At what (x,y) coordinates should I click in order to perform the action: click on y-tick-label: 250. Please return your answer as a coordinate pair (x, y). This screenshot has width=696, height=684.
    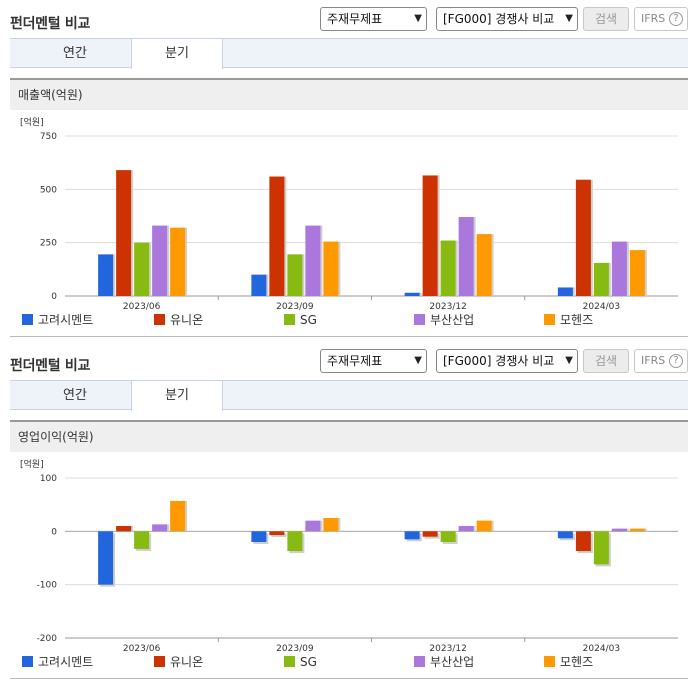
    Looking at the image, I should click on (48, 244).